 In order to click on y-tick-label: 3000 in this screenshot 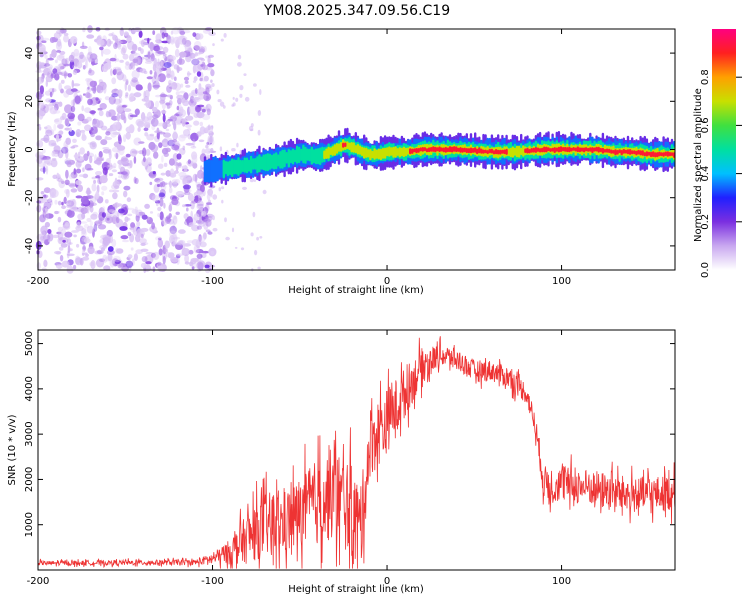, I will do `click(29, 433)`.